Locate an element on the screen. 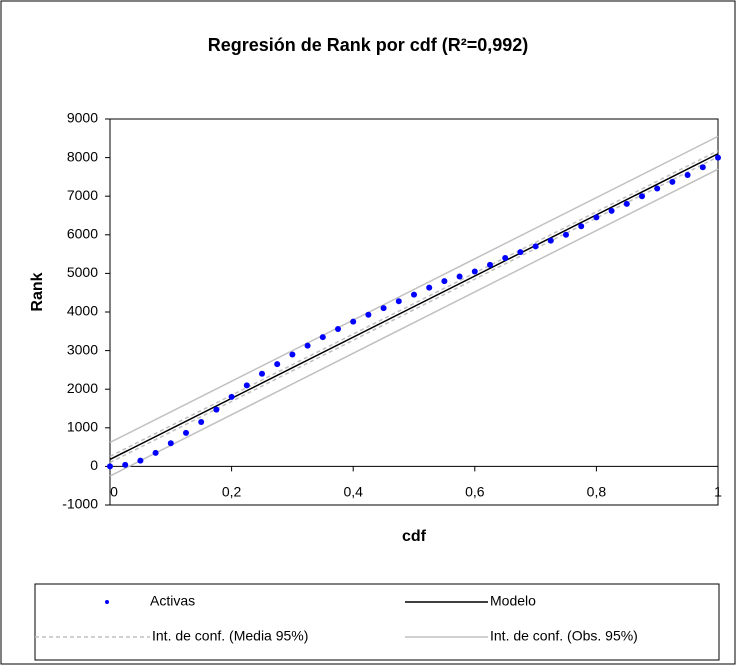 The image size is (737, 671). y-tick-label: 6000 is located at coordinates (82, 234).